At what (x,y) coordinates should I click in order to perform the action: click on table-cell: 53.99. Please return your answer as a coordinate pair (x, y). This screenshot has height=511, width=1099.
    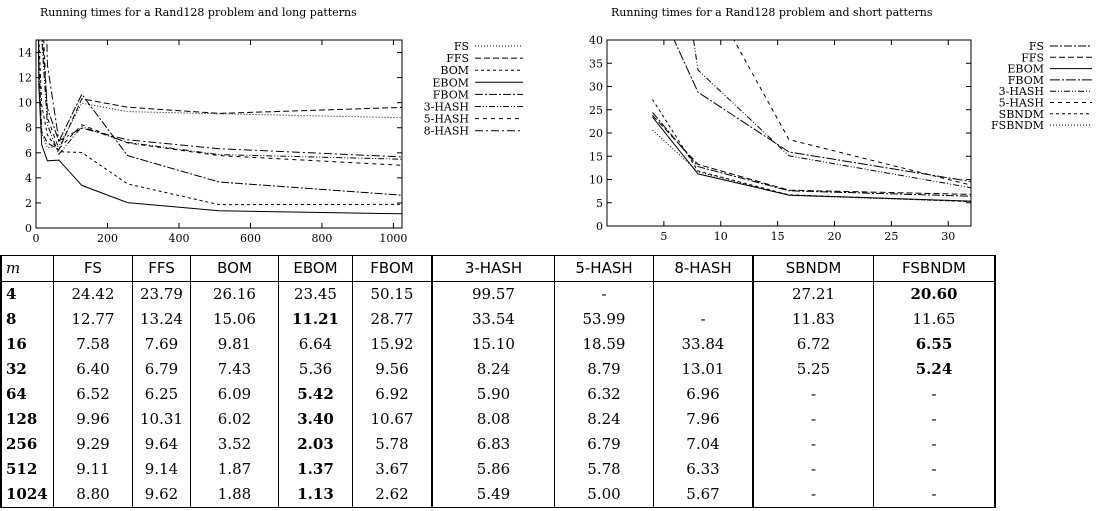
    Looking at the image, I should click on (604, 319).